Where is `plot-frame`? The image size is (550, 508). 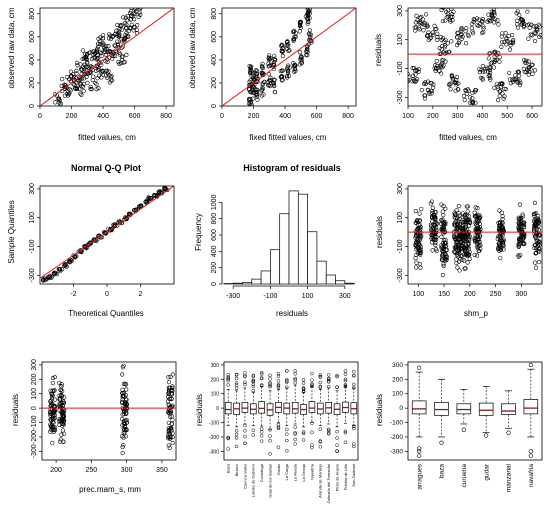 plot-frame is located at coordinates (107, 57).